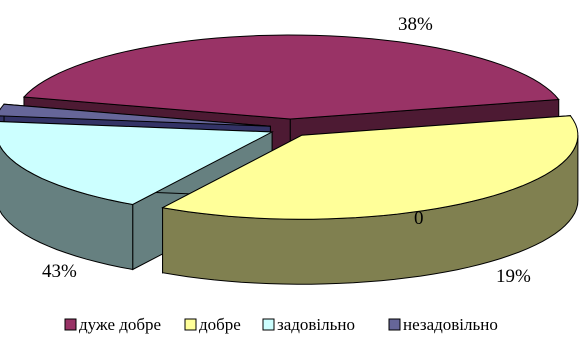 This screenshot has height=340, width=582. Describe the element at coordinates (190, 324) in the screenshot. I see `legend-swatch-dobre` at that location.